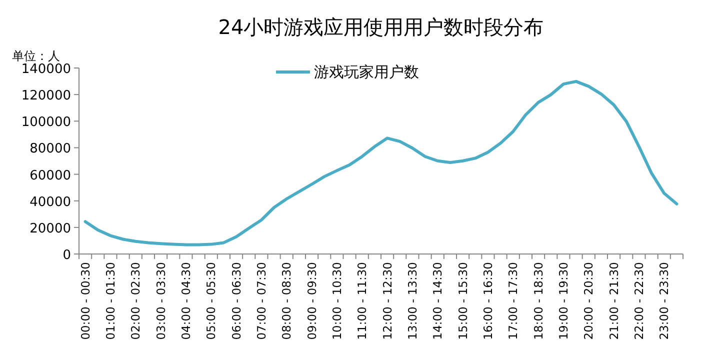 This screenshot has height=347, width=703. Describe the element at coordinates (513, 301) in the screenshot. I see `x-tick-label: 17:00 - 17:30` at that location.